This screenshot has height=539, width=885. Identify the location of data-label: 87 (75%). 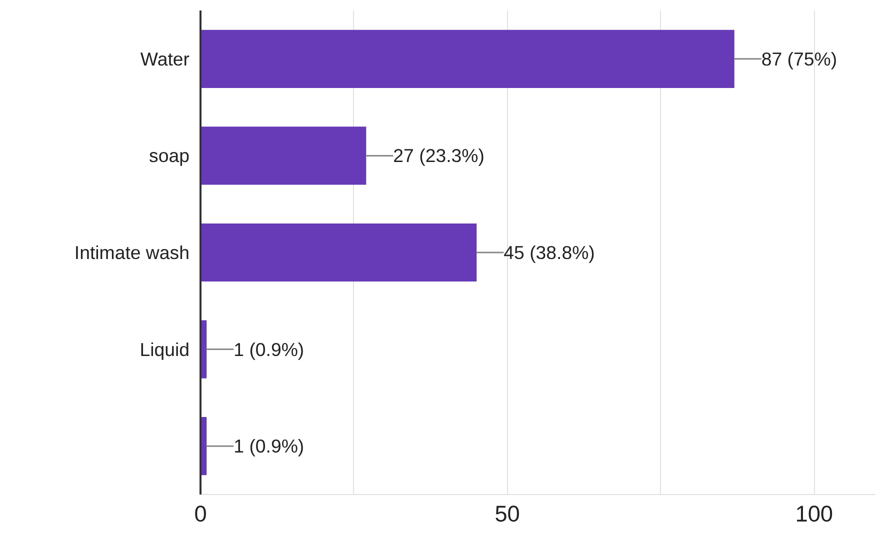
(799, 59).